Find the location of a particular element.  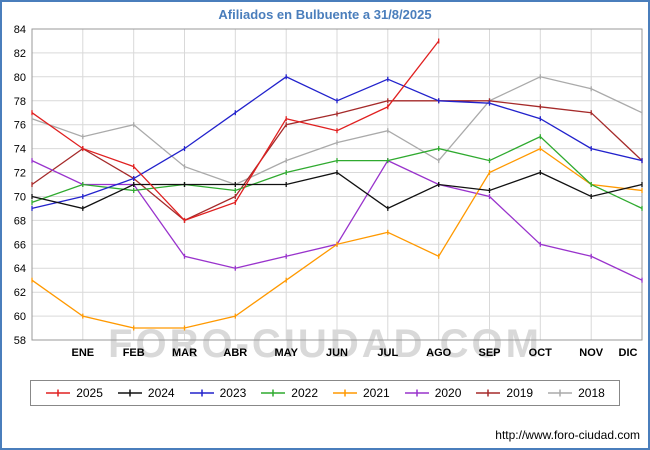

legend-item-2023: 2023 is located at coordinates (218, 393).